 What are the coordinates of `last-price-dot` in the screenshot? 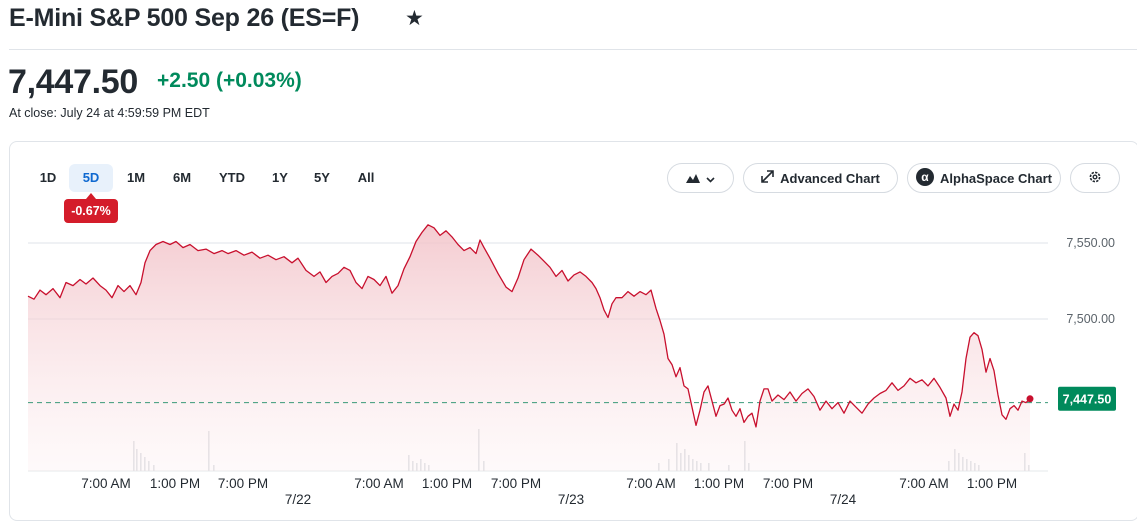 It's located at (1030, 399).